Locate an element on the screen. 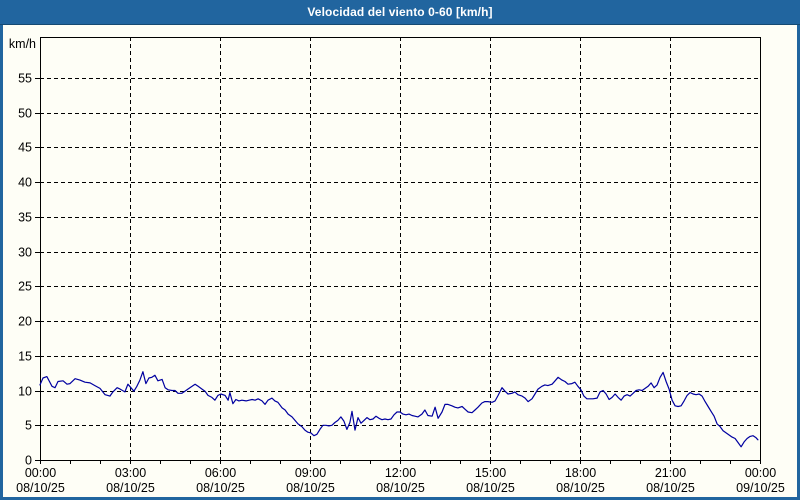 This screenshot has width=800, height=500. wind-speed-line is located at coordinates (399, 409).